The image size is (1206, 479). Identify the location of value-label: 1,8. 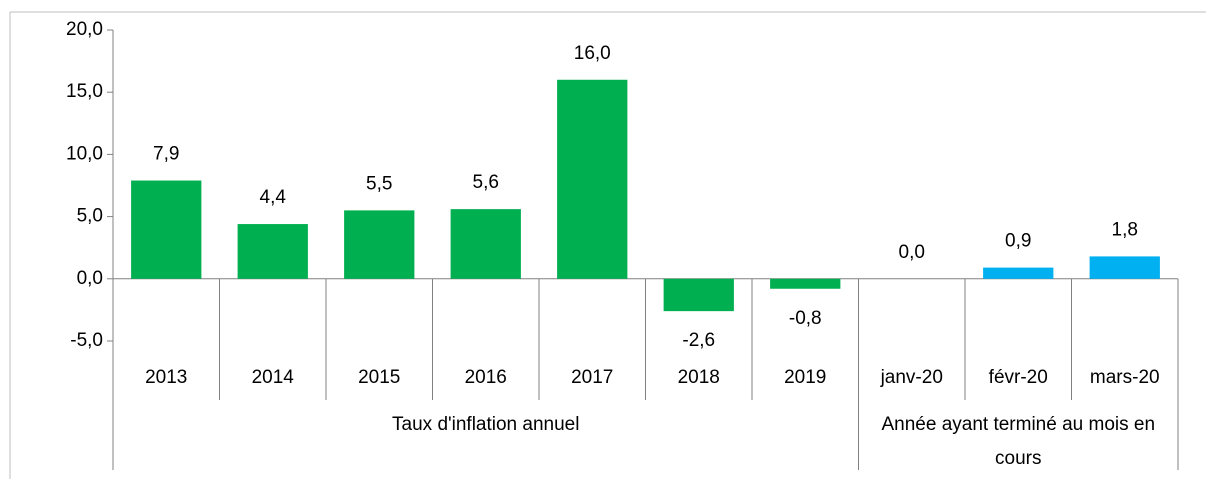
(1125, 229).